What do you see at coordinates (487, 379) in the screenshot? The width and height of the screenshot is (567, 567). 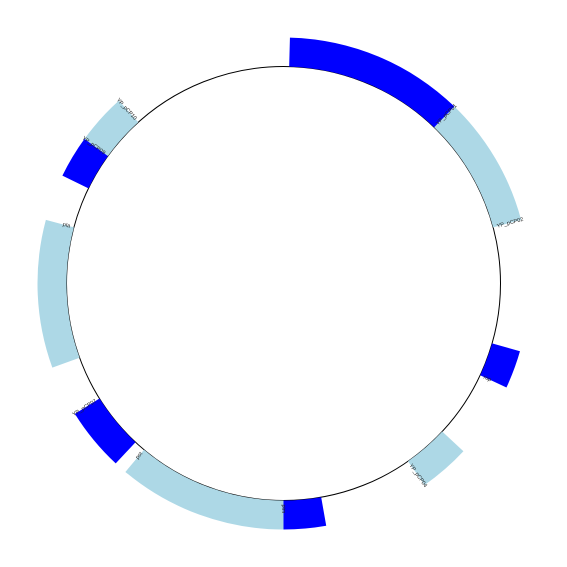 I see `feature-label-rop: rop` at bounding box center [487, 379].